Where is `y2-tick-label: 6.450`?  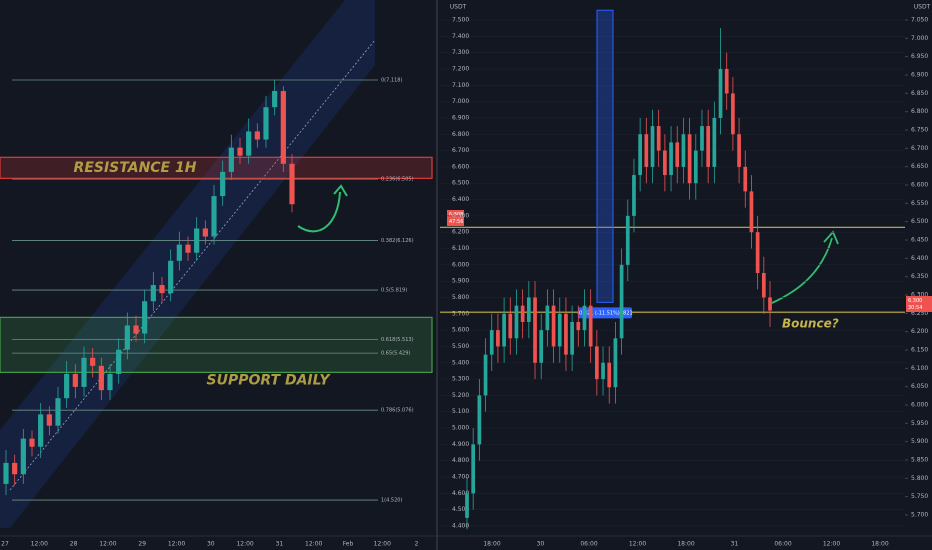 y2-tick-label: 6.450 is located at coordinates (919, 240).